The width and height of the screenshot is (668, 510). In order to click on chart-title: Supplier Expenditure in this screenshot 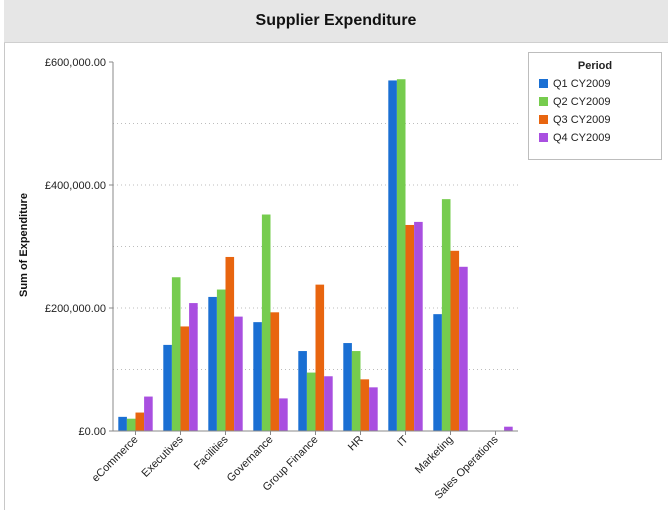, I will do `click(336, 20)`.